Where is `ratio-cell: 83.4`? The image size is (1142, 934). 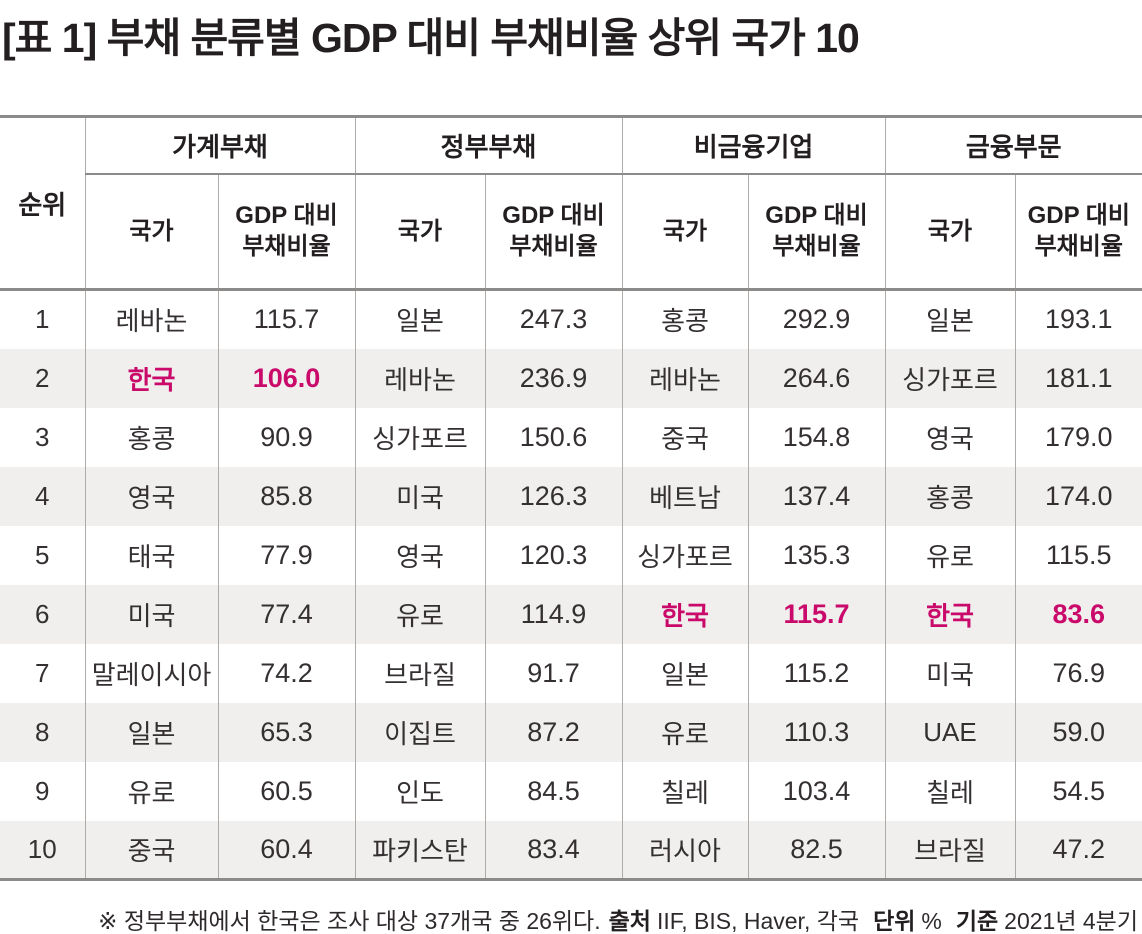
ratio-cell: 83.4 is located at coordinates (553, 850).